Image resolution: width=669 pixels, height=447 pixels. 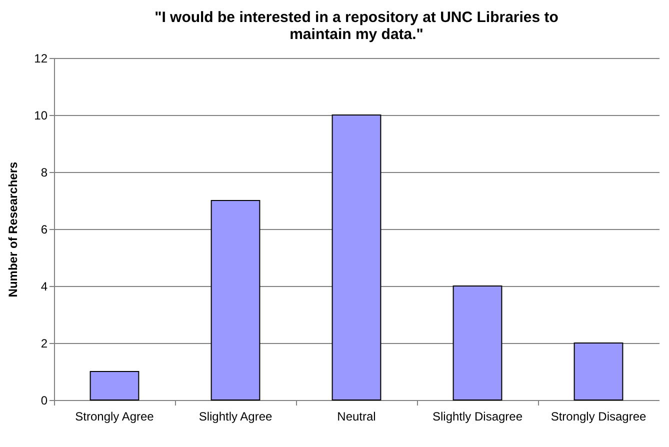 I want to click on y-tick-label: 4, so click(x=44, y=287).